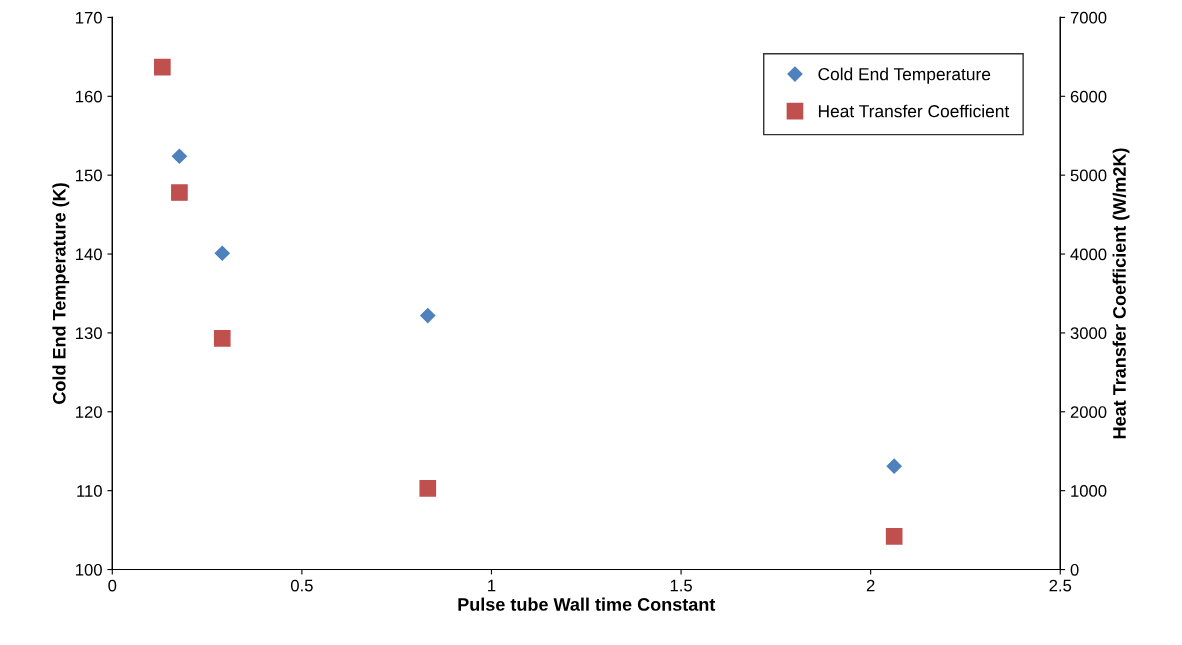 The height and width of the screenshot is (645, 1182). What do you see at coordinates (1088, 254) in the screenshot?
I see `y2-tick-label: 4000` at bounding box center [1088, 254].